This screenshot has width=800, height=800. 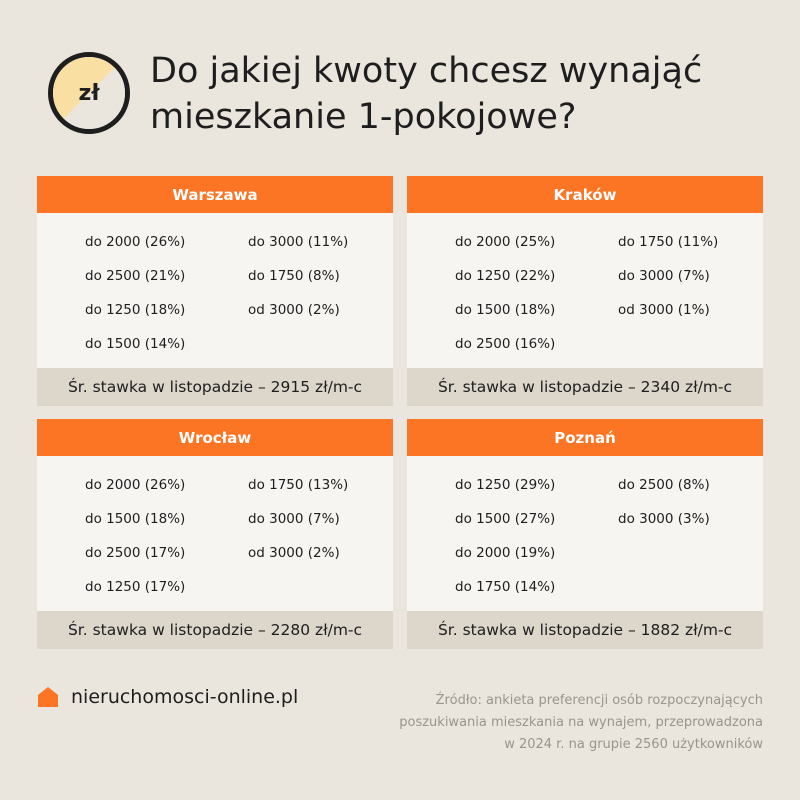 I want to click on list-item: do 1500 (14%), so click(x=135, y=344).